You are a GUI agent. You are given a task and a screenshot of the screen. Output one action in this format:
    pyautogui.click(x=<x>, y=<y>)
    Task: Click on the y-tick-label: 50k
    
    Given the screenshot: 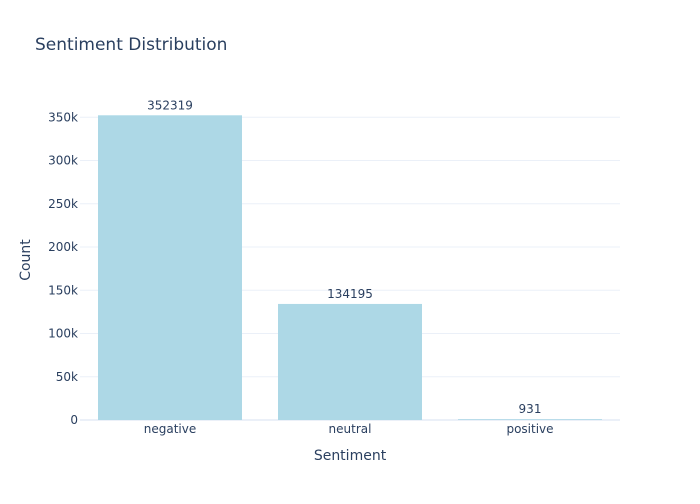 What is the action you would take?
    pyautogui.click(x=67, y=377)
    